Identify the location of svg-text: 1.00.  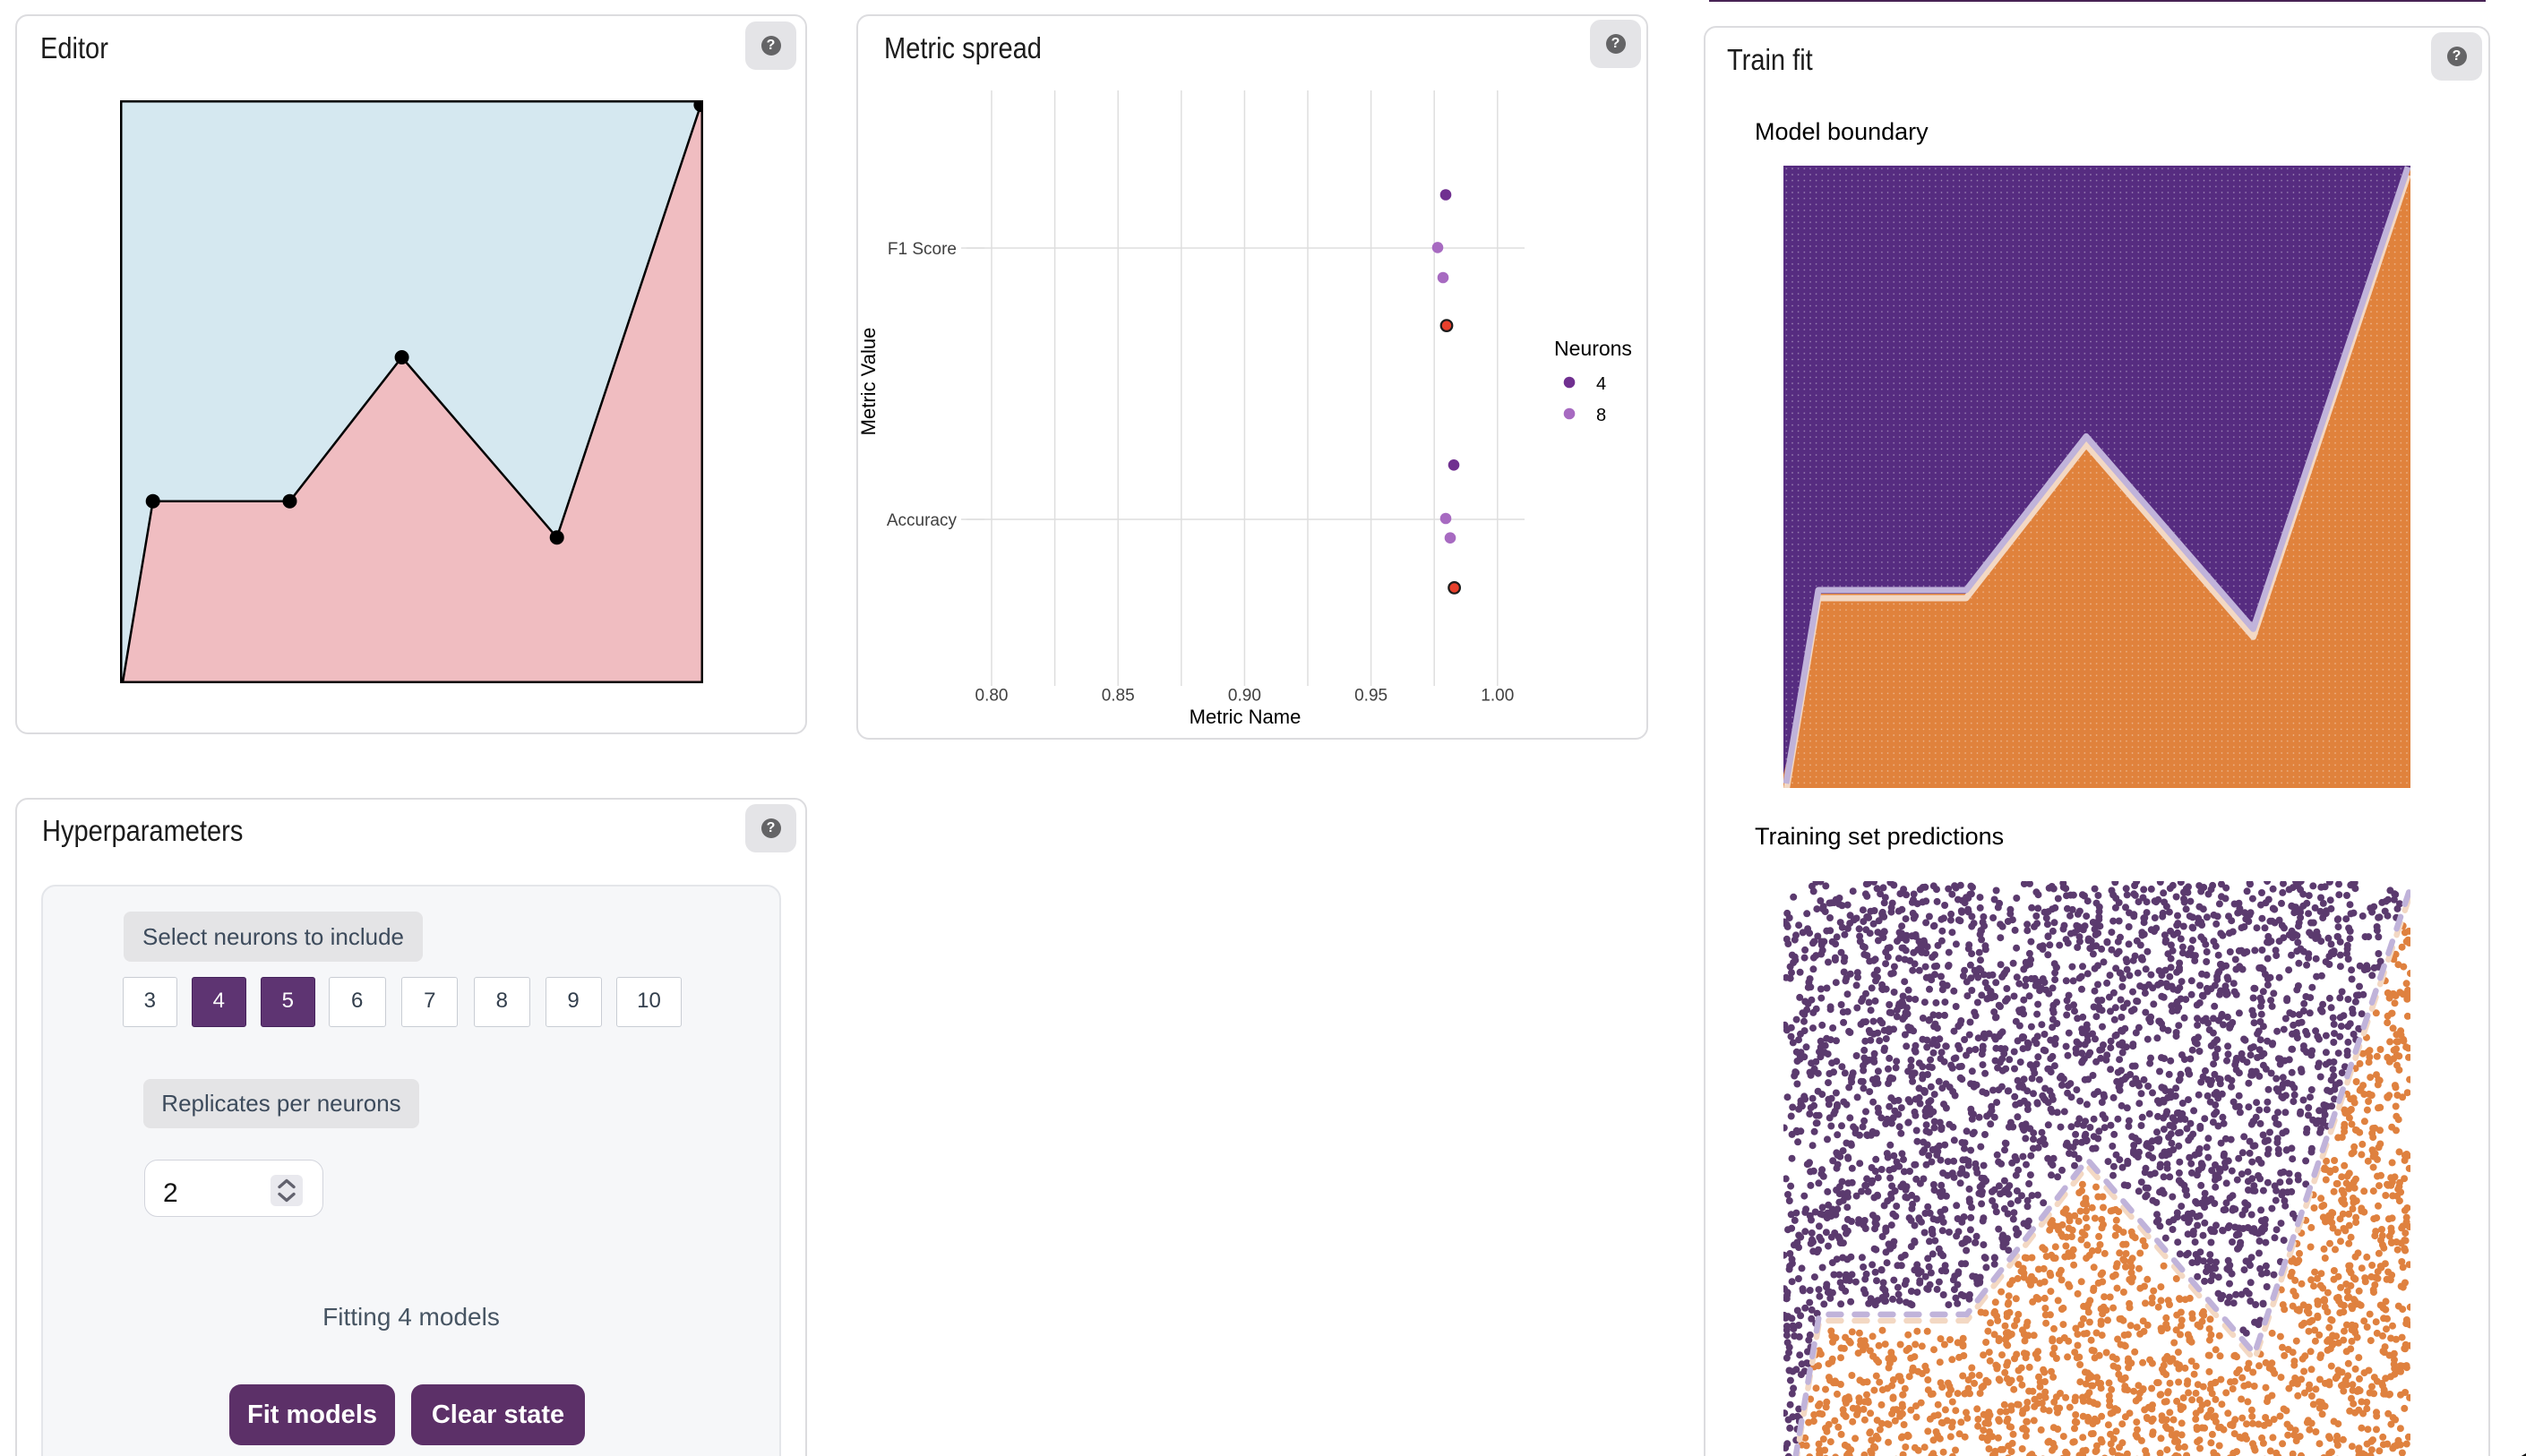
(1497, 696).